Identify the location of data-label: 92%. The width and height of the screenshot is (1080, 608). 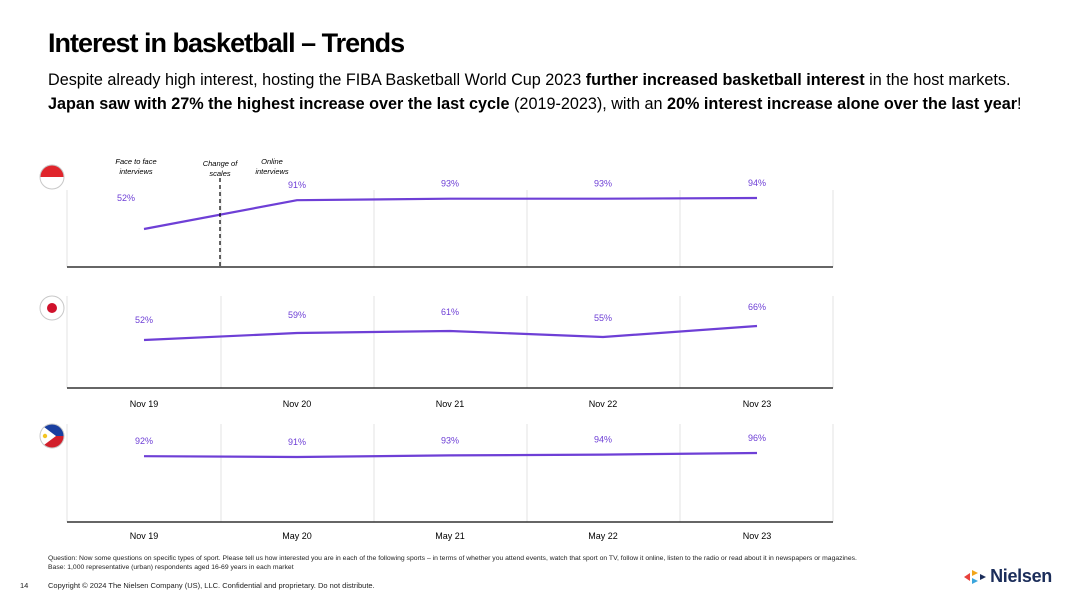
(144, 441).